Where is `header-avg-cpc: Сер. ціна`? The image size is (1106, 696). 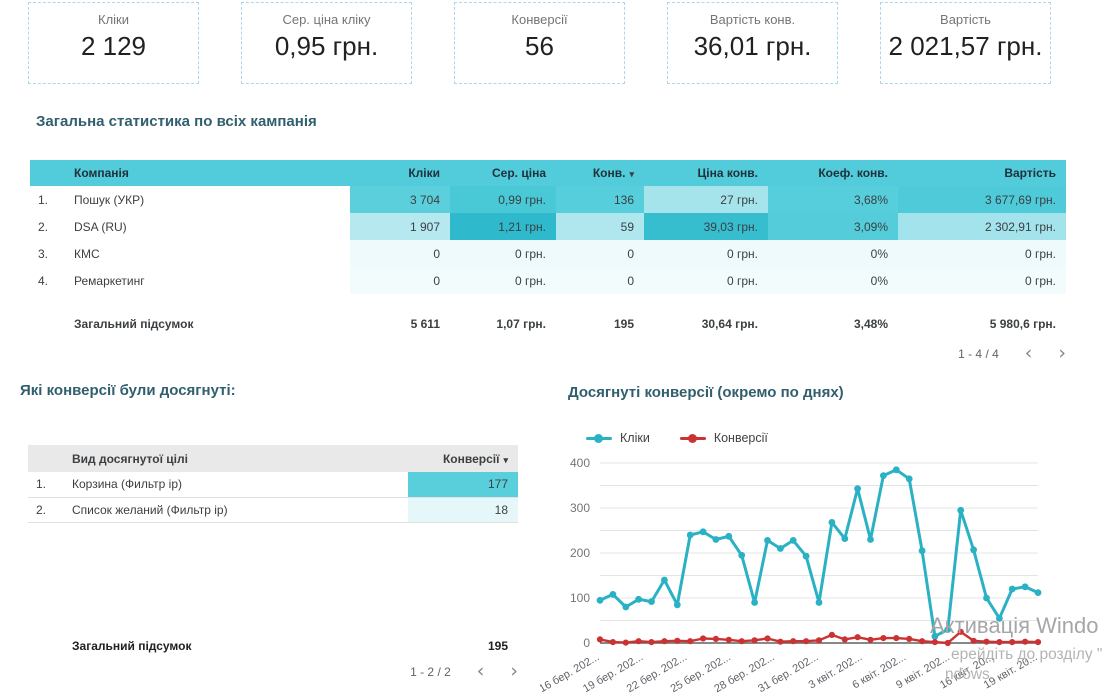
header-avg-cpc: Сер. ціна is located at coordinates (503, 173).